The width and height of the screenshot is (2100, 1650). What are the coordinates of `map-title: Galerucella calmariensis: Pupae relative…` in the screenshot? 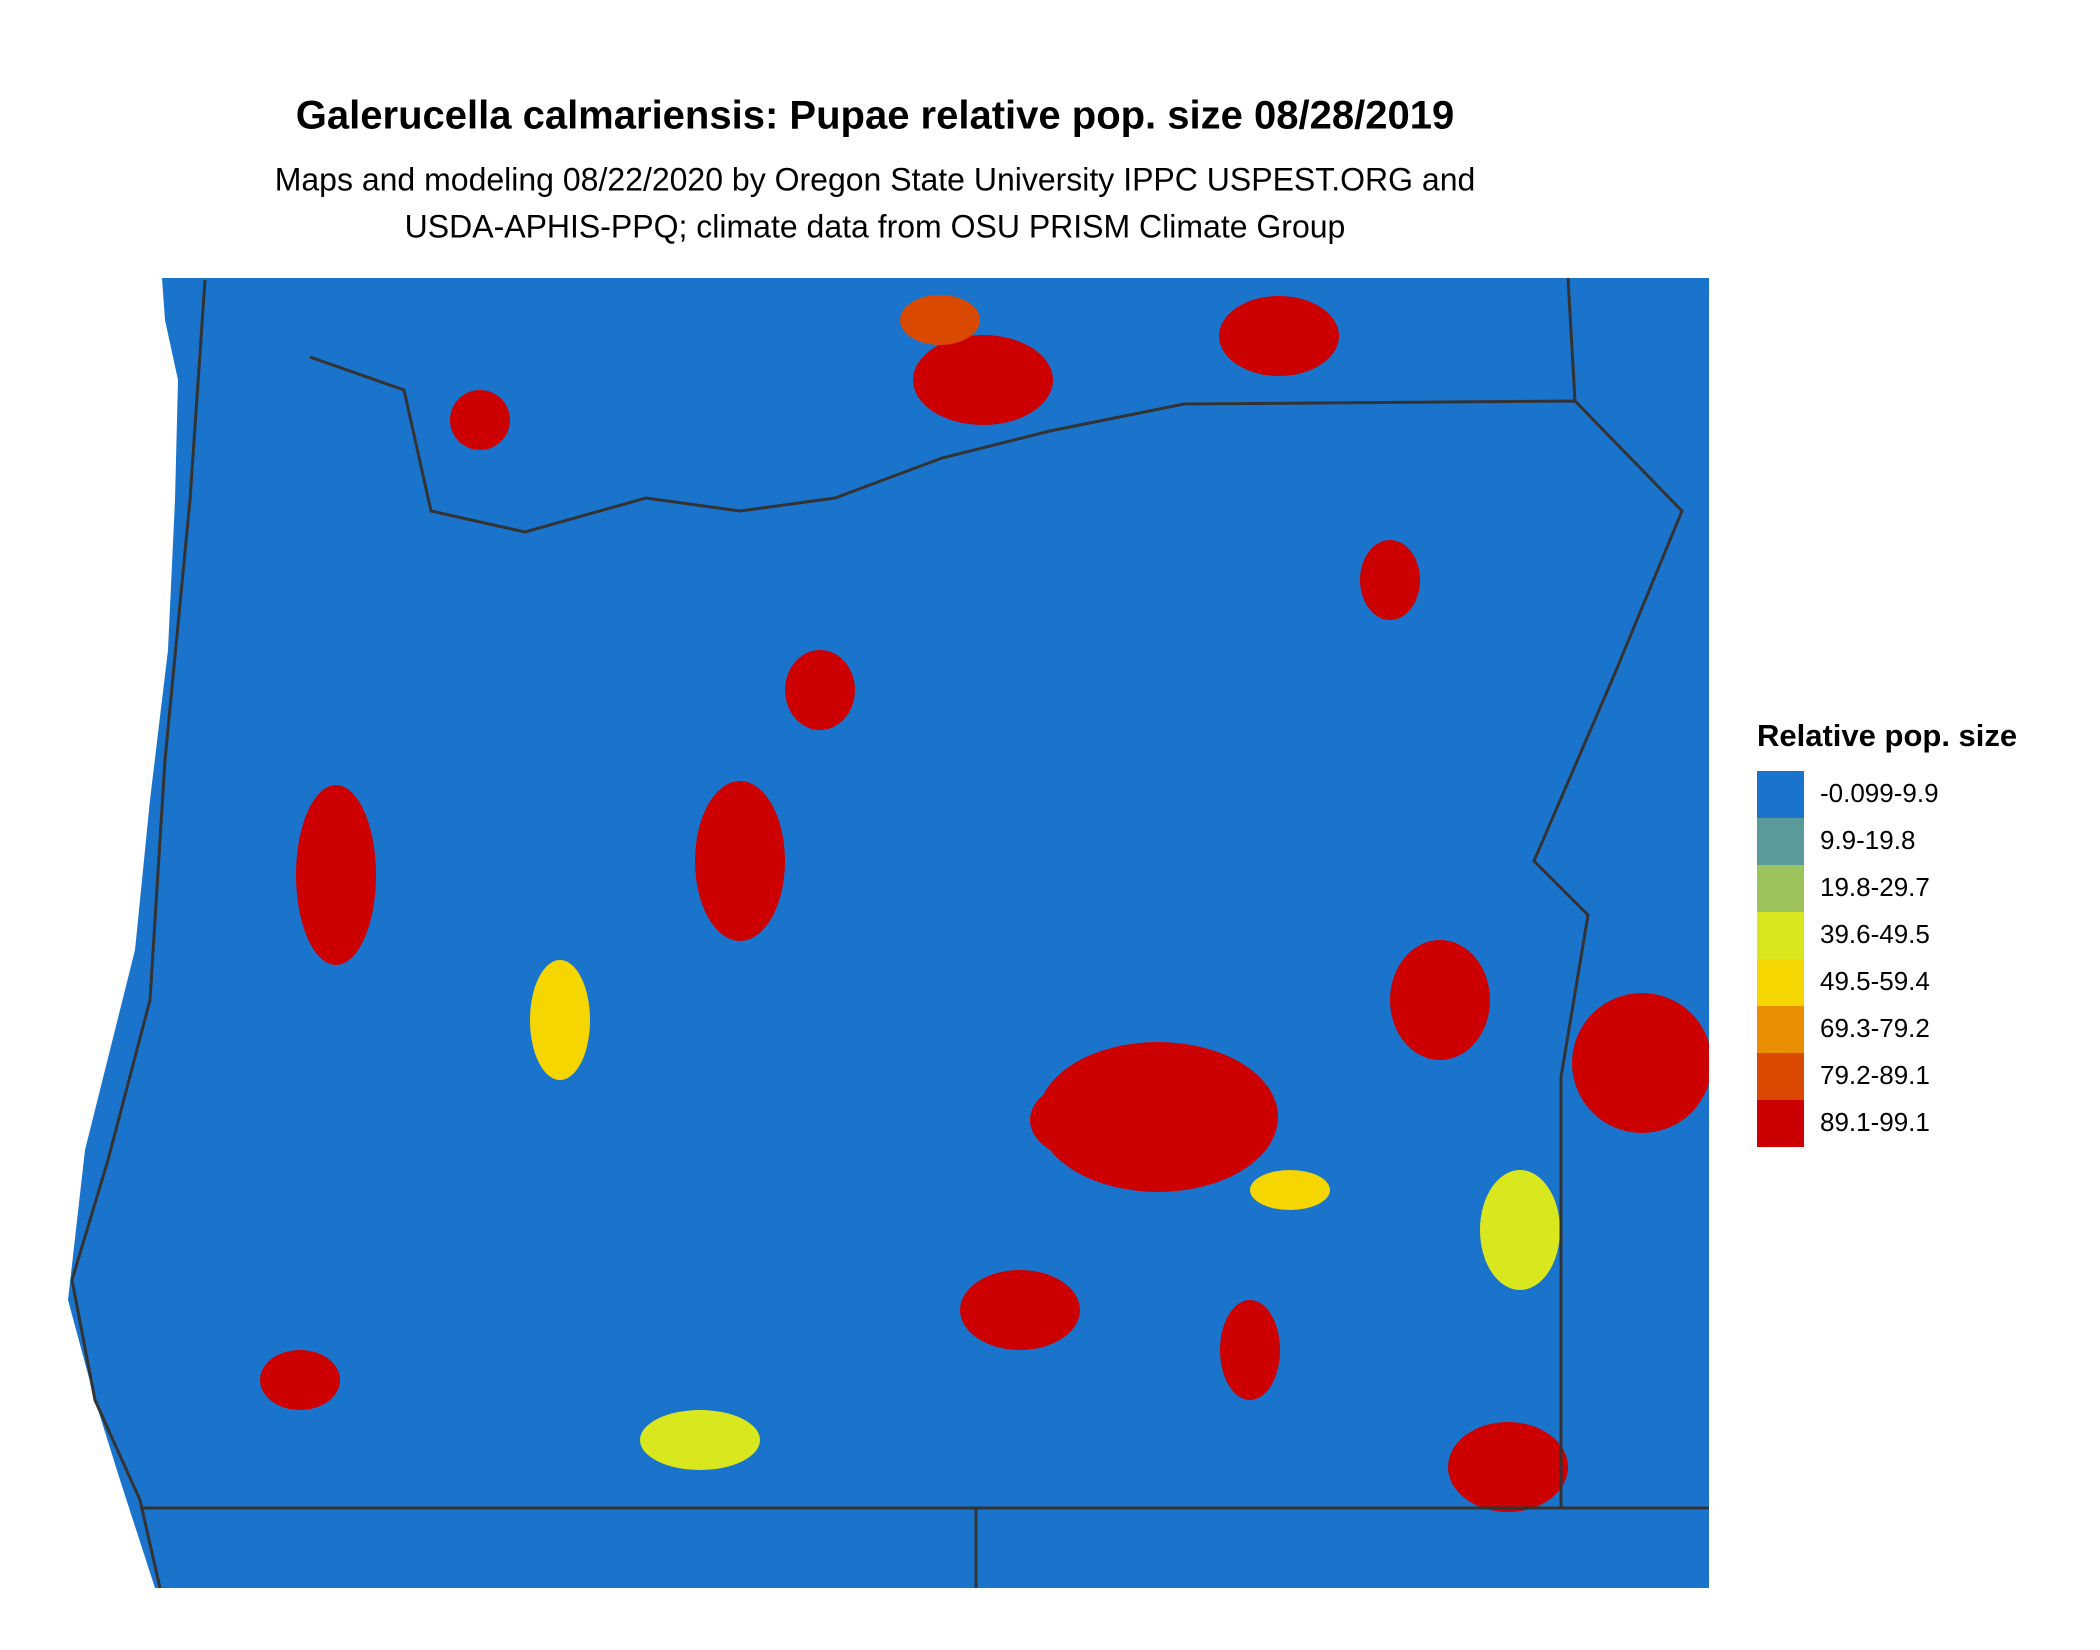 It's located at (875, 116).